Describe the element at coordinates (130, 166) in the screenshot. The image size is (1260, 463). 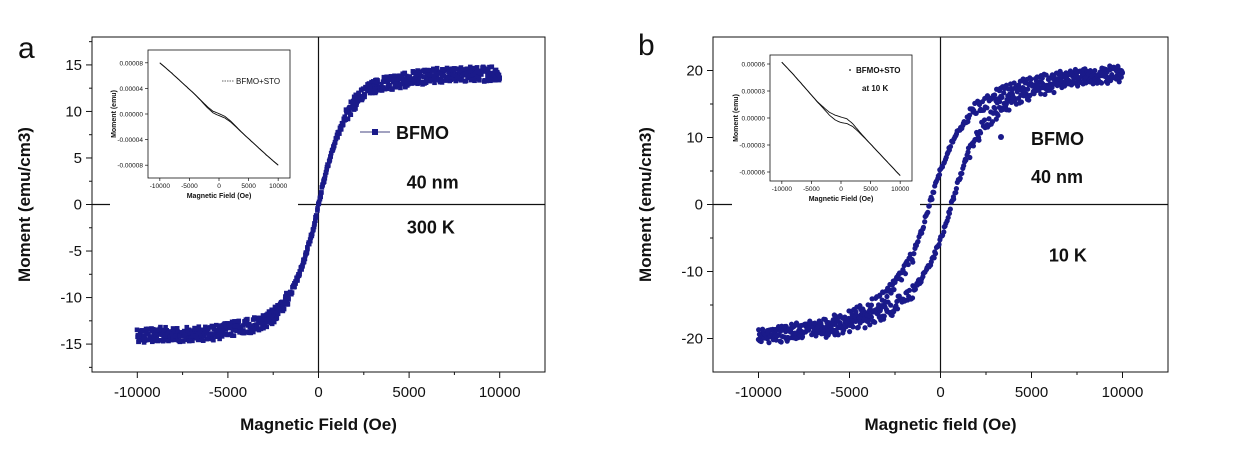
I see `inset-y-tick-label: -0.00008` at that location.